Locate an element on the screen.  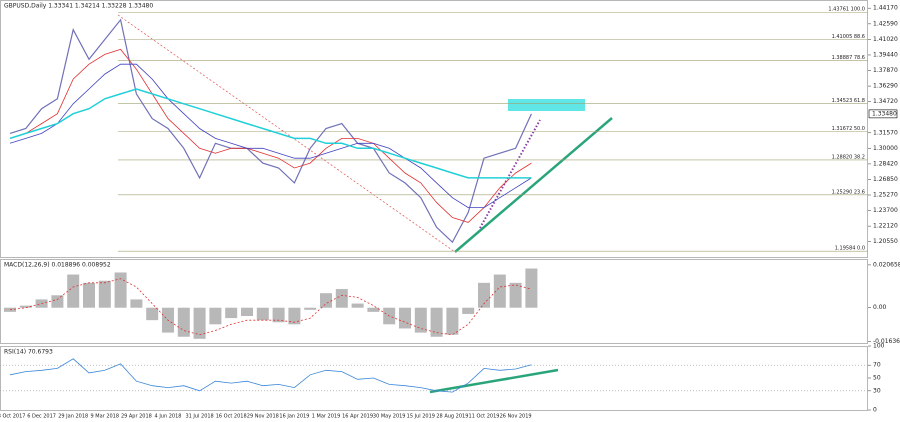
fib-label: 1.38887 78.6 is located at coordinates (848, 58).